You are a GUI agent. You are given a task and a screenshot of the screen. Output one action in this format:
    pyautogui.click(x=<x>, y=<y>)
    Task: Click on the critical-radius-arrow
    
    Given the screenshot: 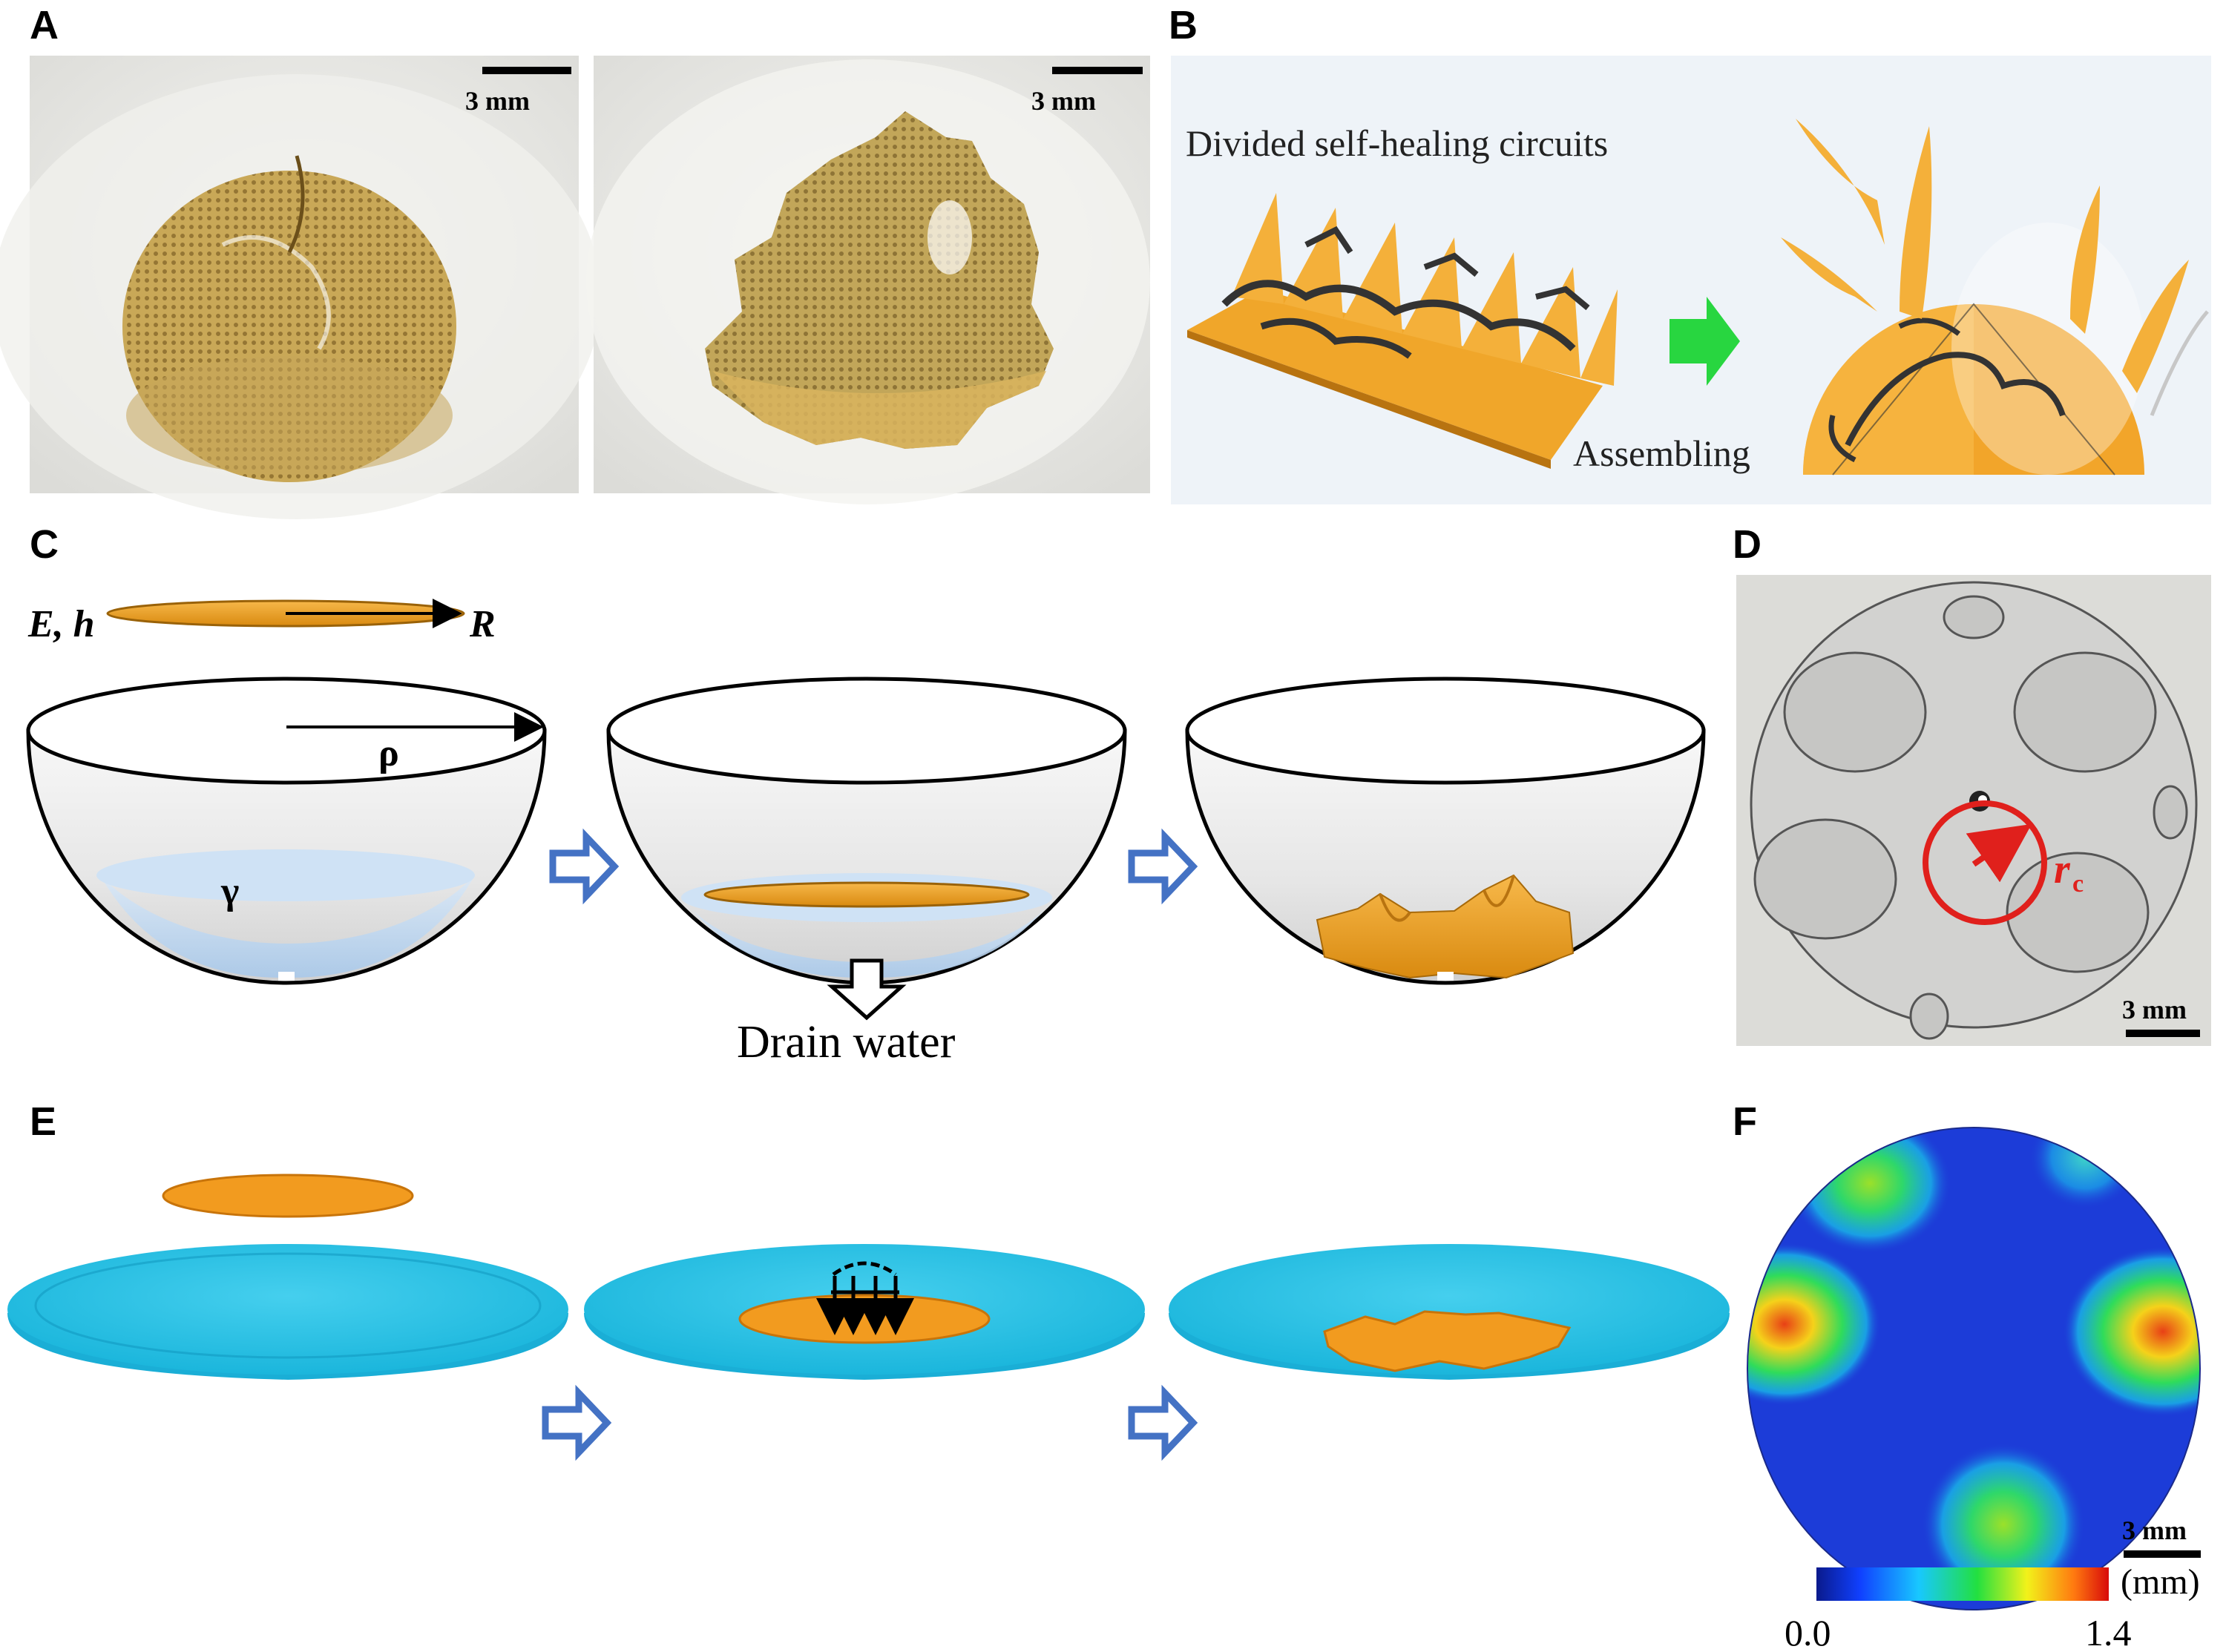 What is the action you would take?
    pyautogui.click(x=1999, y=853)
    